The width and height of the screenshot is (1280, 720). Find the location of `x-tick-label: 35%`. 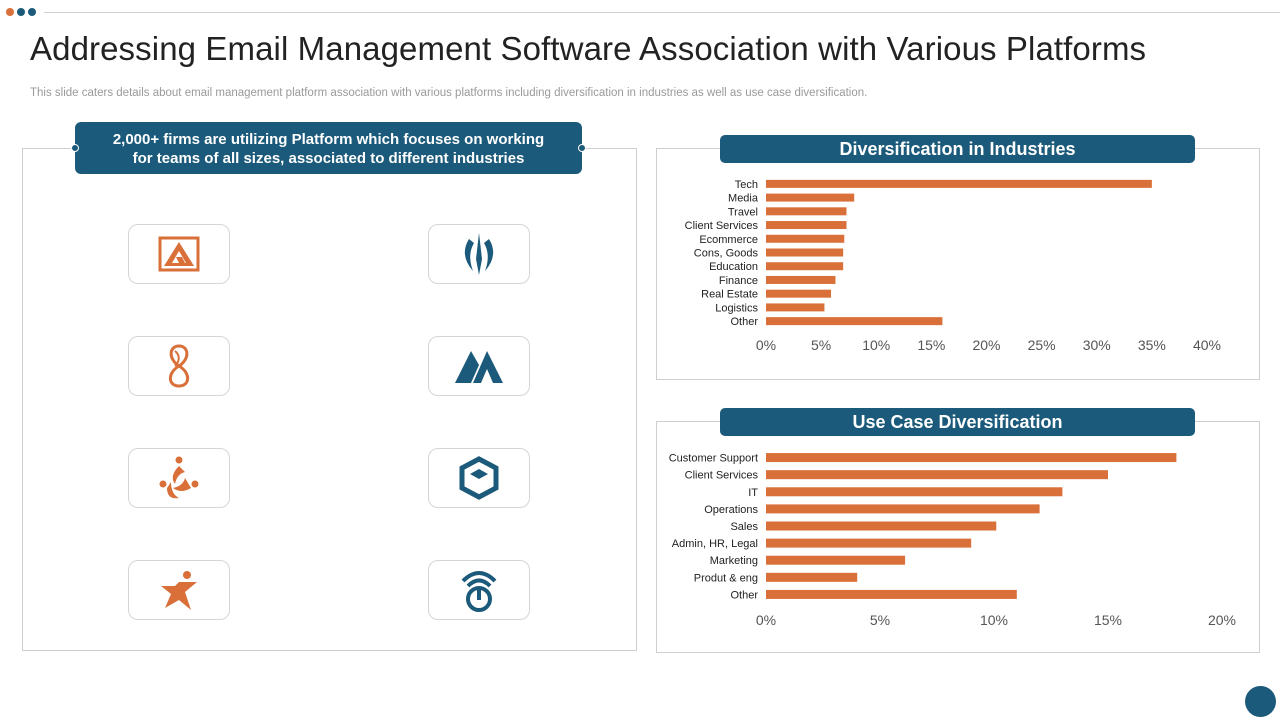

x-tick-label: 35% is located at coordinates (1152, 345).